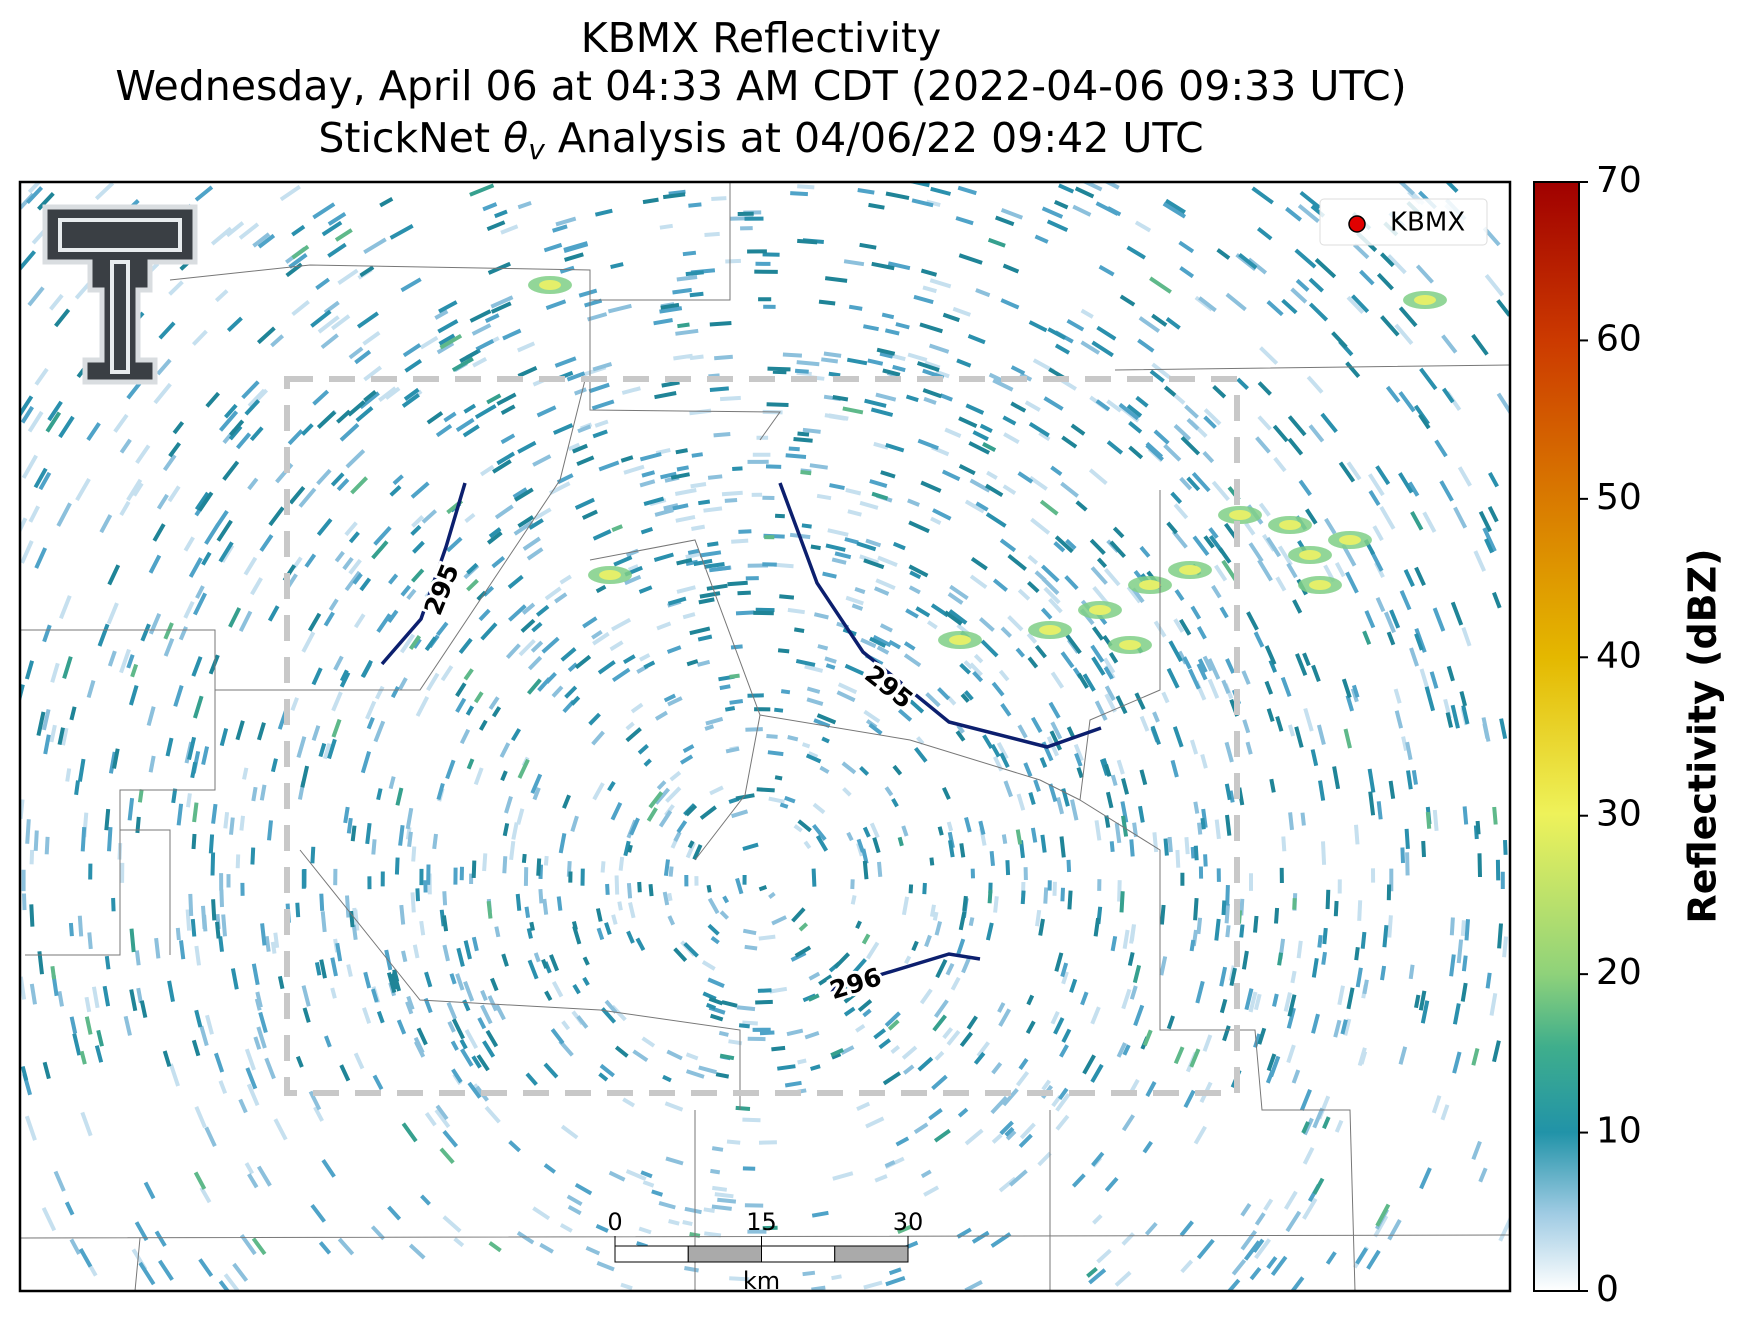  Describe the element at coordinates (1619, 814) in the screenshot. I see `colorbar-tick-label: 30` at that location.